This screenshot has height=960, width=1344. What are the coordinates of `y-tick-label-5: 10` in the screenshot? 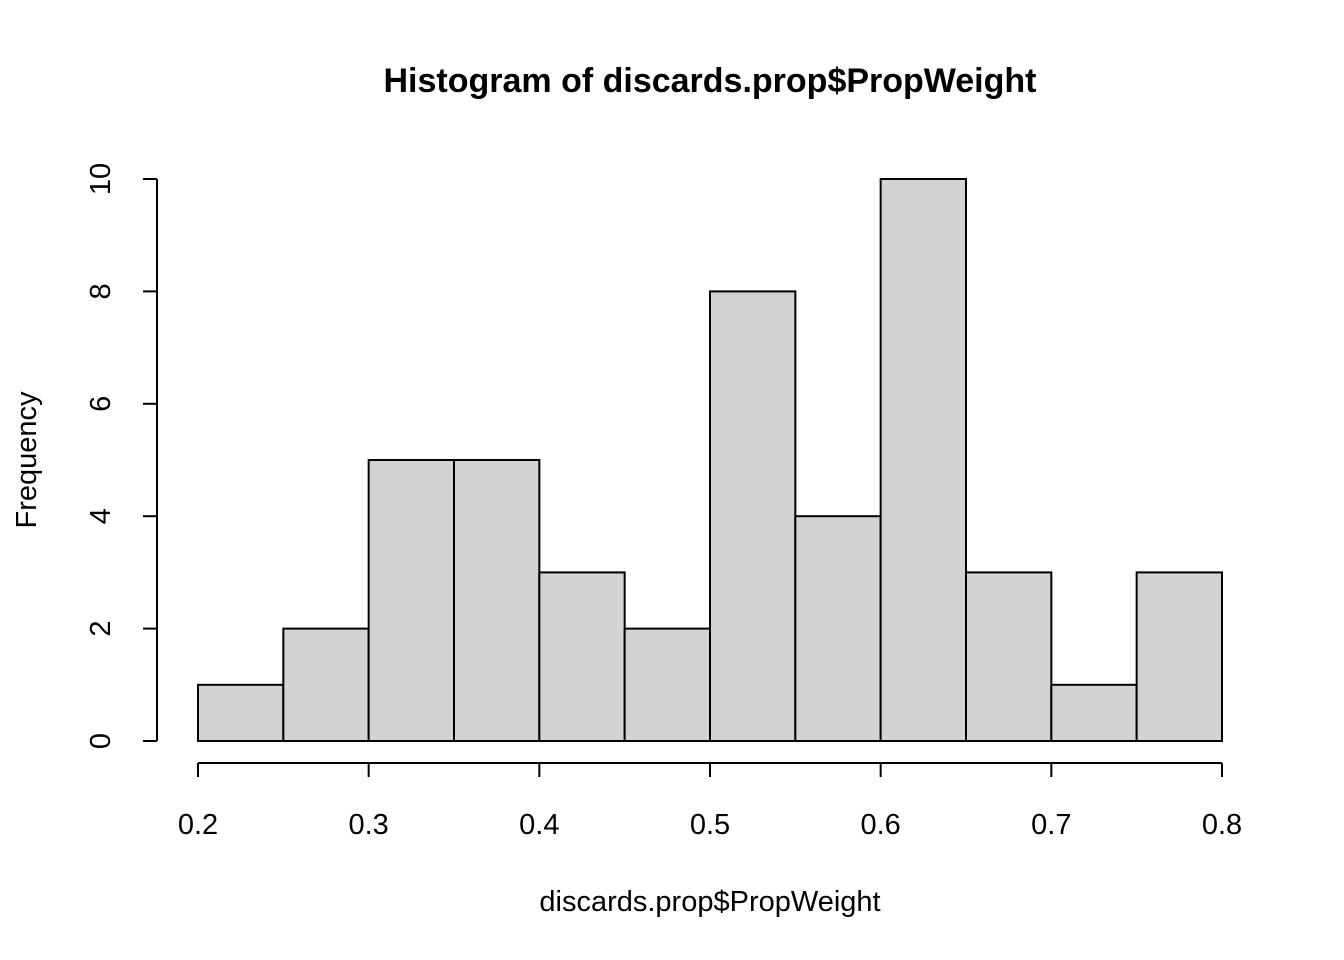 It's located at (101, 179).